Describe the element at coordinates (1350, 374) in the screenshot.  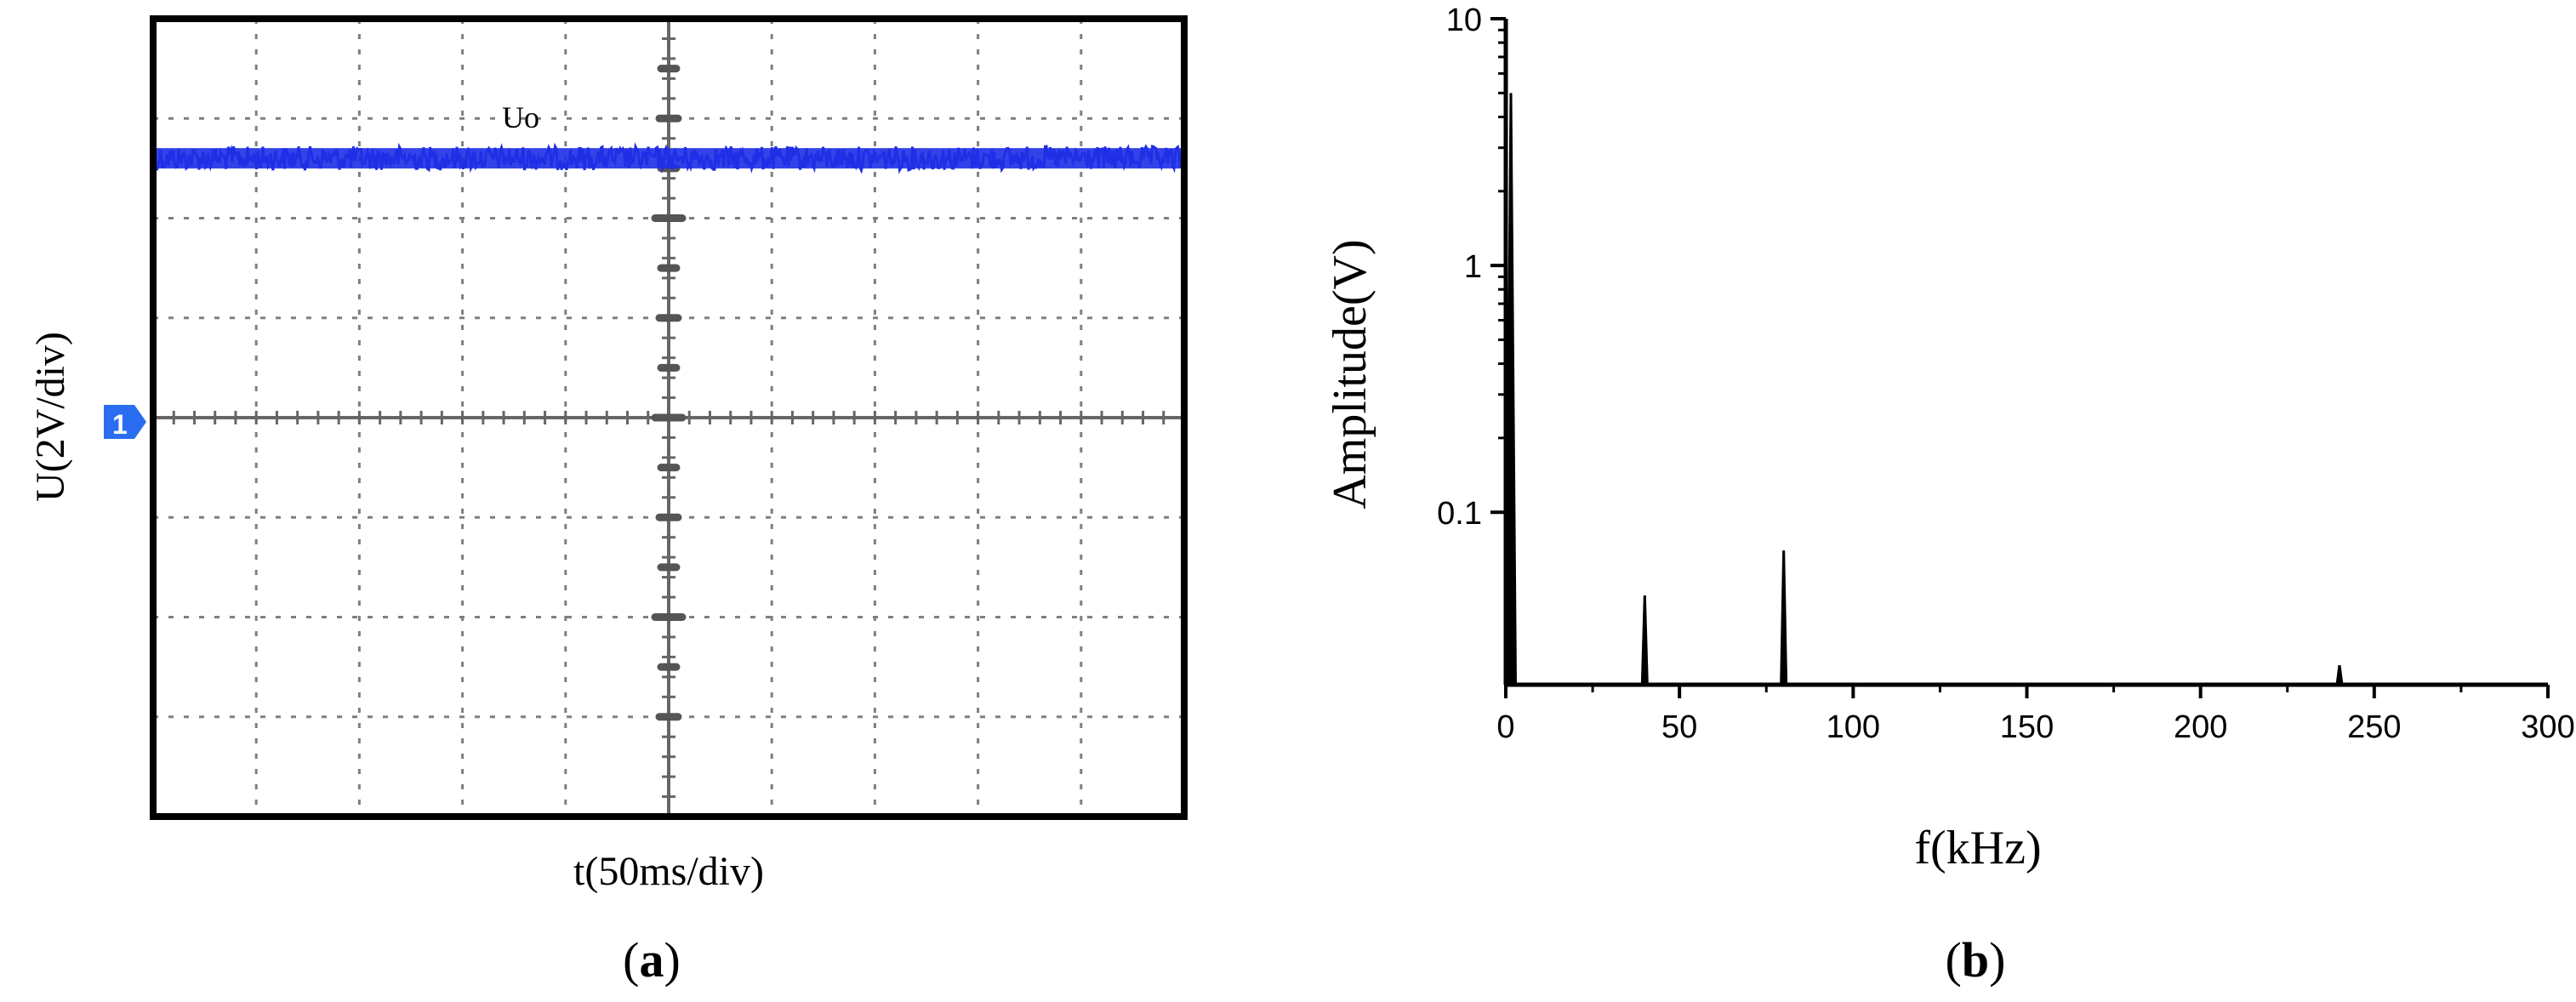
I see `spectrum-y-axis-label: Amplitude(V)` at that location.